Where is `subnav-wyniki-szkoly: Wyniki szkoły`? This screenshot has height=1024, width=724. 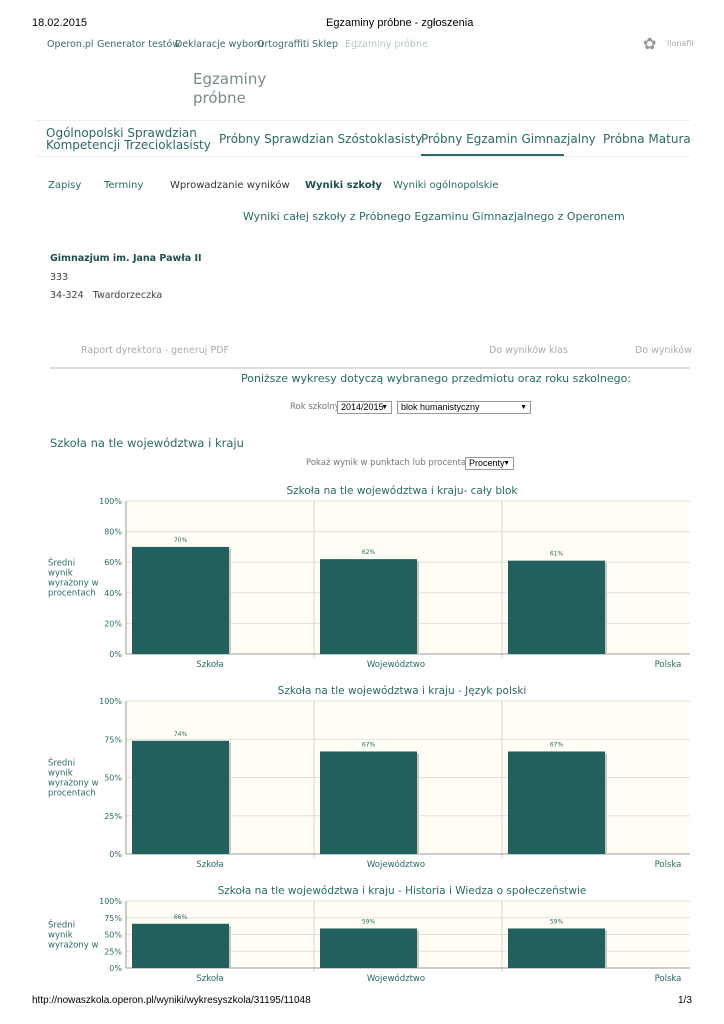 subnav-wyniki-szkoly: Wyniki szkoły is located at coordinates (343, 185).